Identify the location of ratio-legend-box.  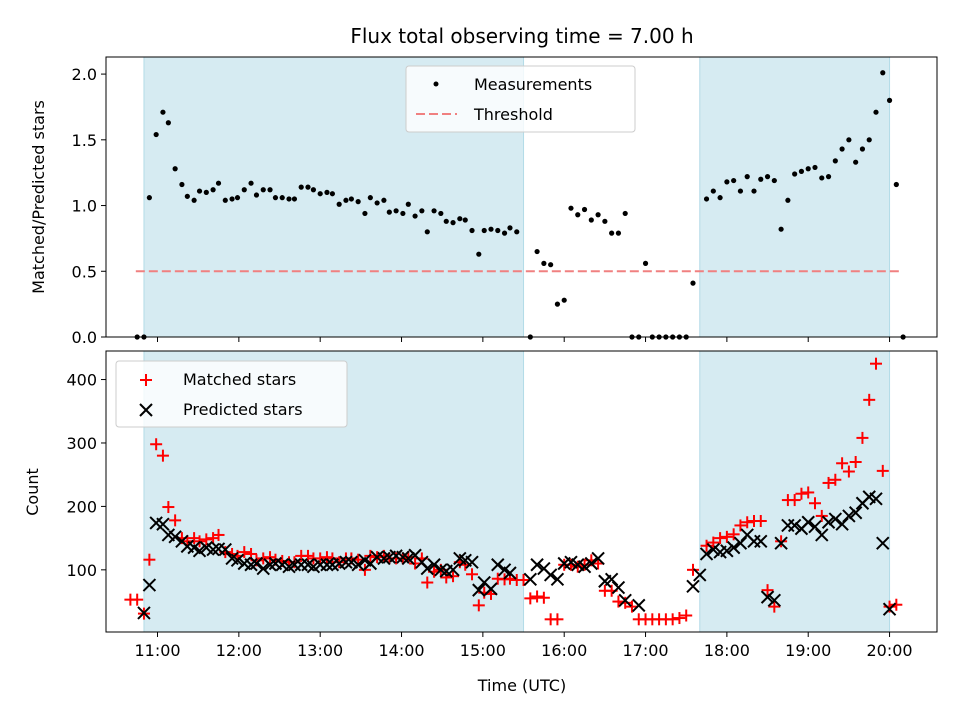
(520, 99).